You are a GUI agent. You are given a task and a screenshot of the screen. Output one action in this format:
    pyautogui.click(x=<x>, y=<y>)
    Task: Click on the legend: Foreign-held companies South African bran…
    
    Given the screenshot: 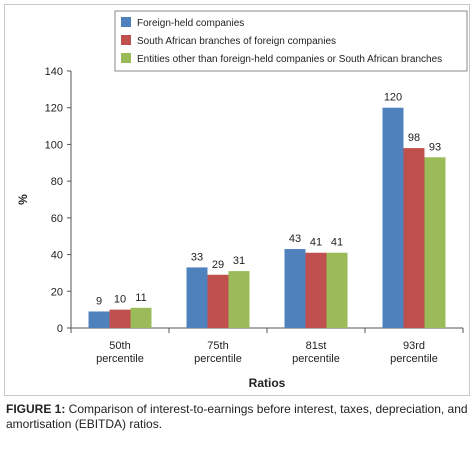 What is the action you would take?
    pyautogui.click(x=281, y=41)
    